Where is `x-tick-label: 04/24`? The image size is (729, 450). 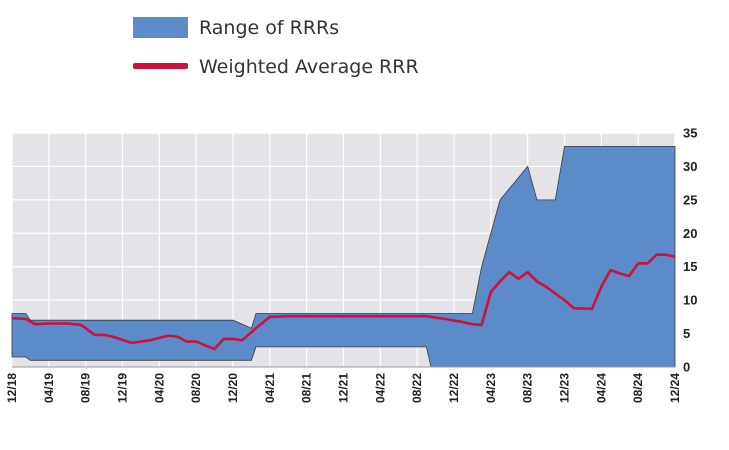
x-tick-label: 04/24 is located at coordinates (601, 388).